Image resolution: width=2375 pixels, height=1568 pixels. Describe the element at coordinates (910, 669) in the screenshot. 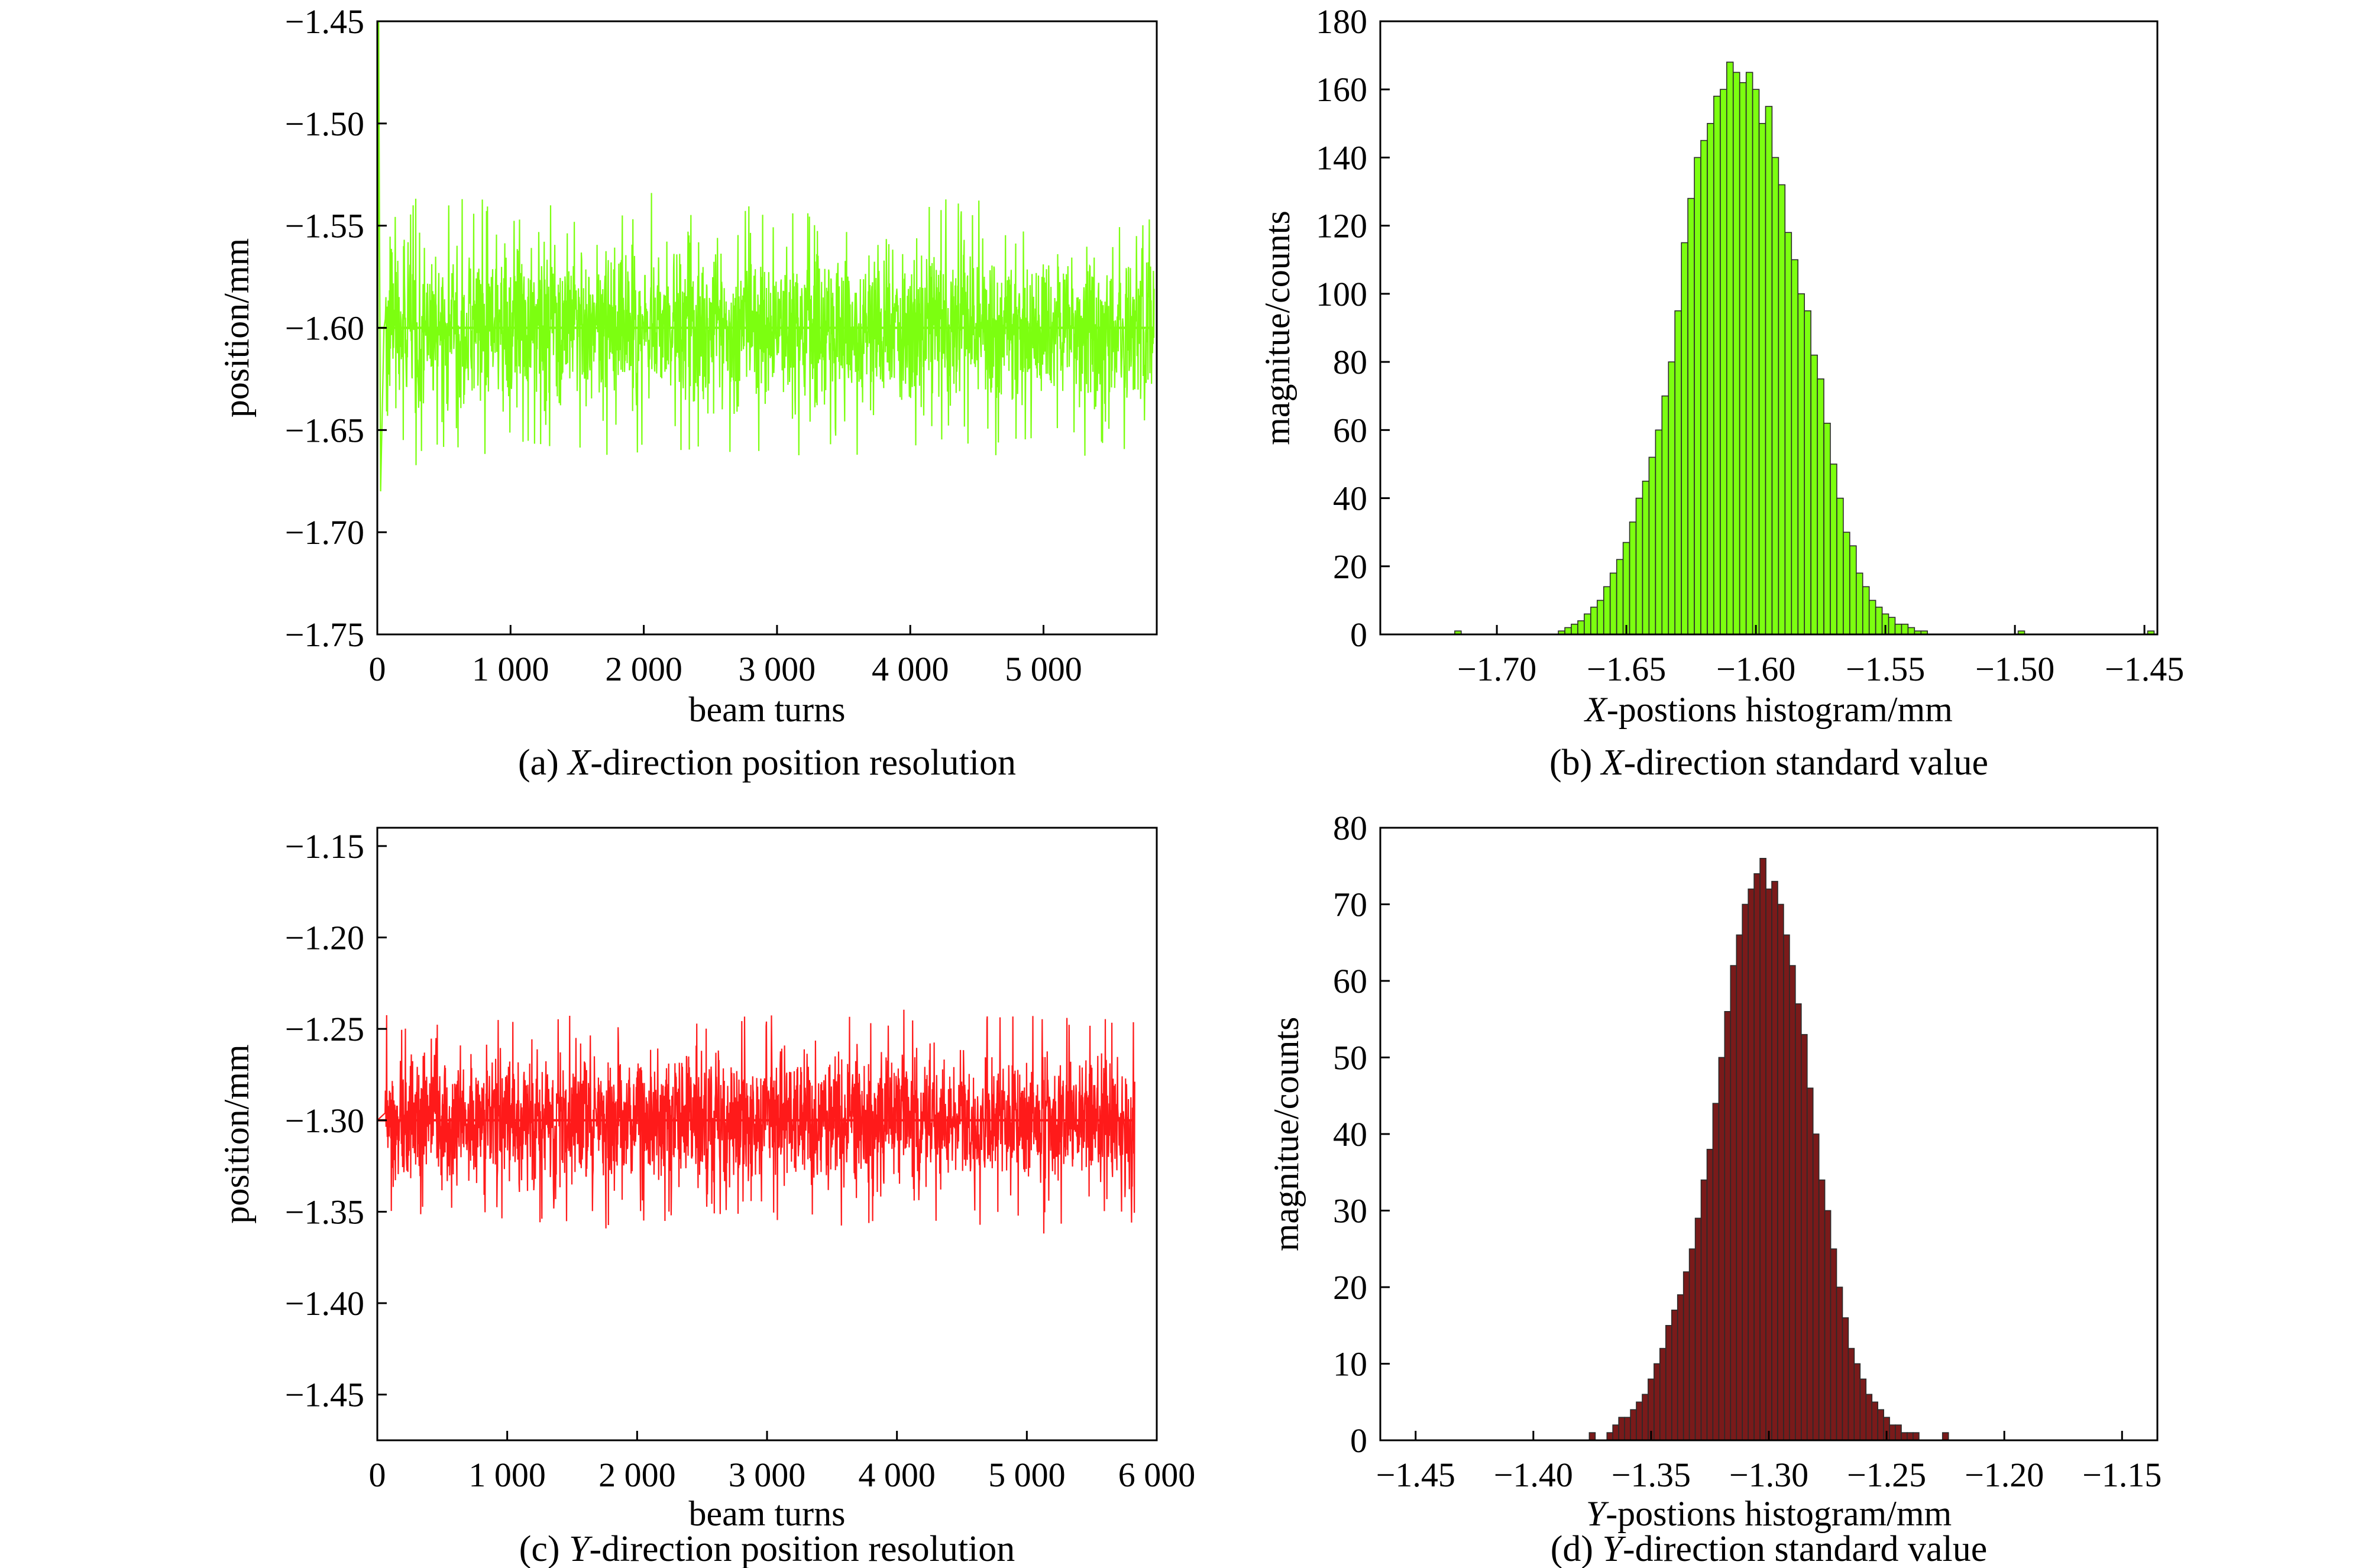

I see `x-tick-label: 4 000` at that location.